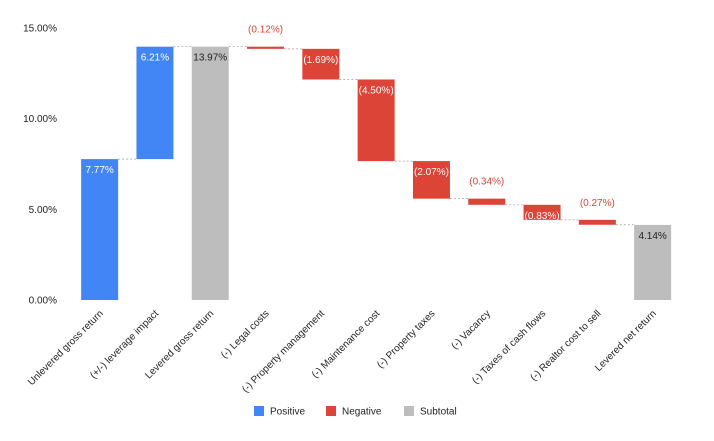  I want to click on legend-swatch-negative, so click(331, 411).